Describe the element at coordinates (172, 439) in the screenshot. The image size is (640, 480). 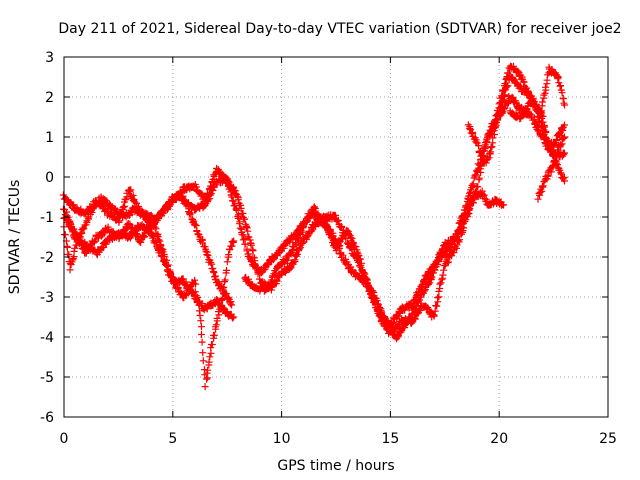
I see `x-tick-label: 5` at that location.